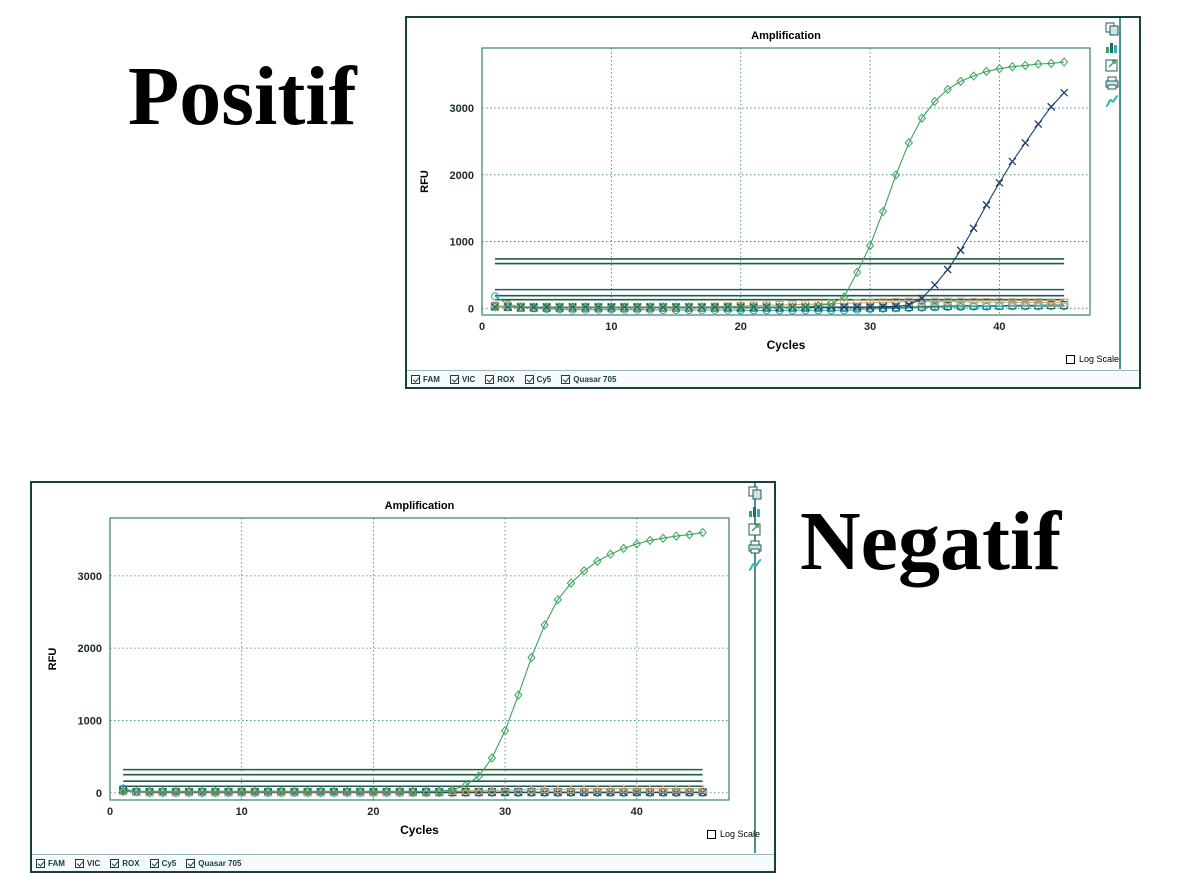  I want to click on legend-label-rox: ROX, so click(131, 863).